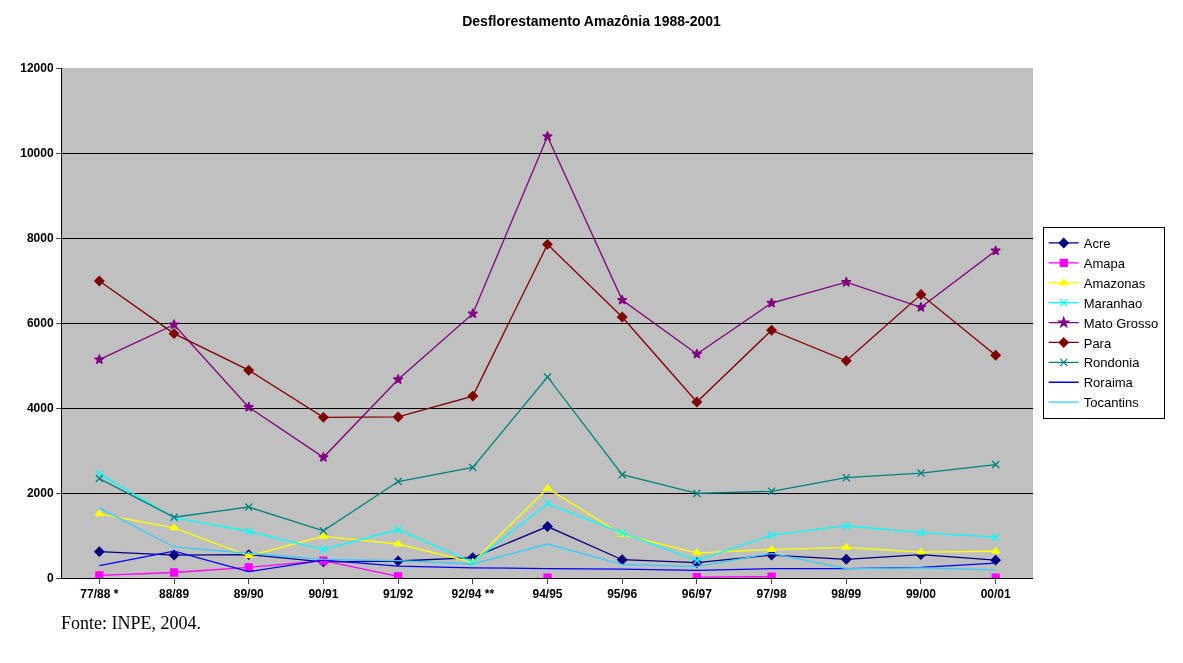 This screenshot has width=1183, height=663. Describe the element at coordinates (1104, 263) in the screenshot. I see `legend-label: Amapa` at that location.